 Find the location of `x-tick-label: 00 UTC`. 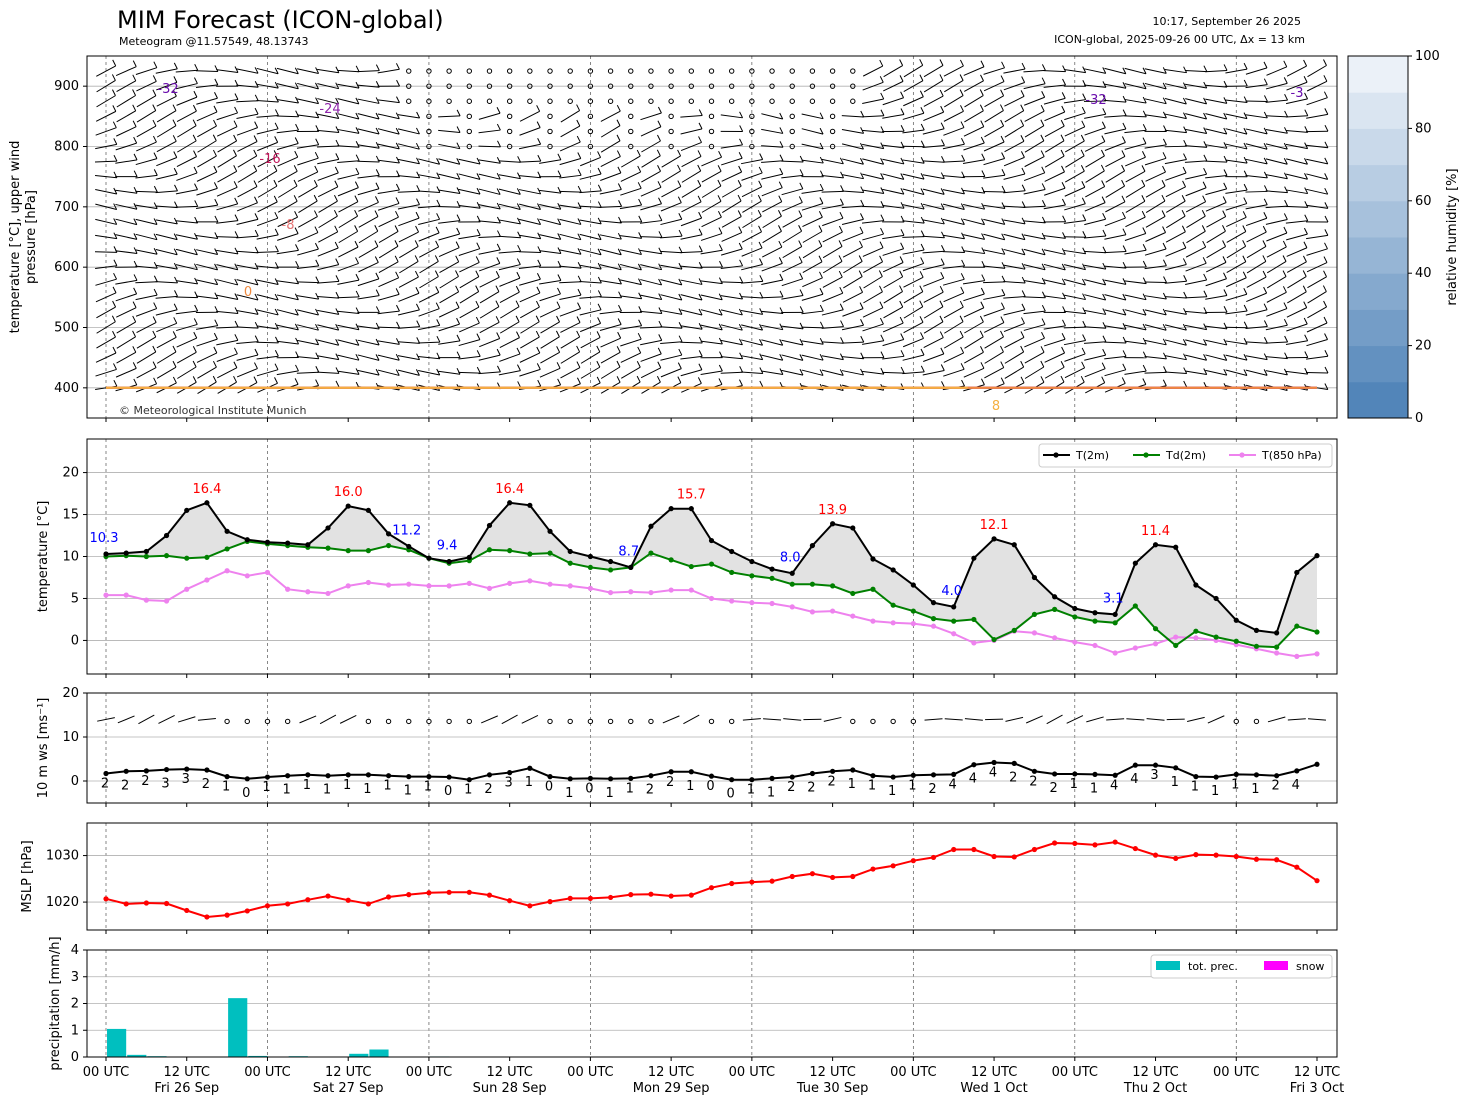

x-tick-label: 00 UTC is located at coordinates (267, 1072).